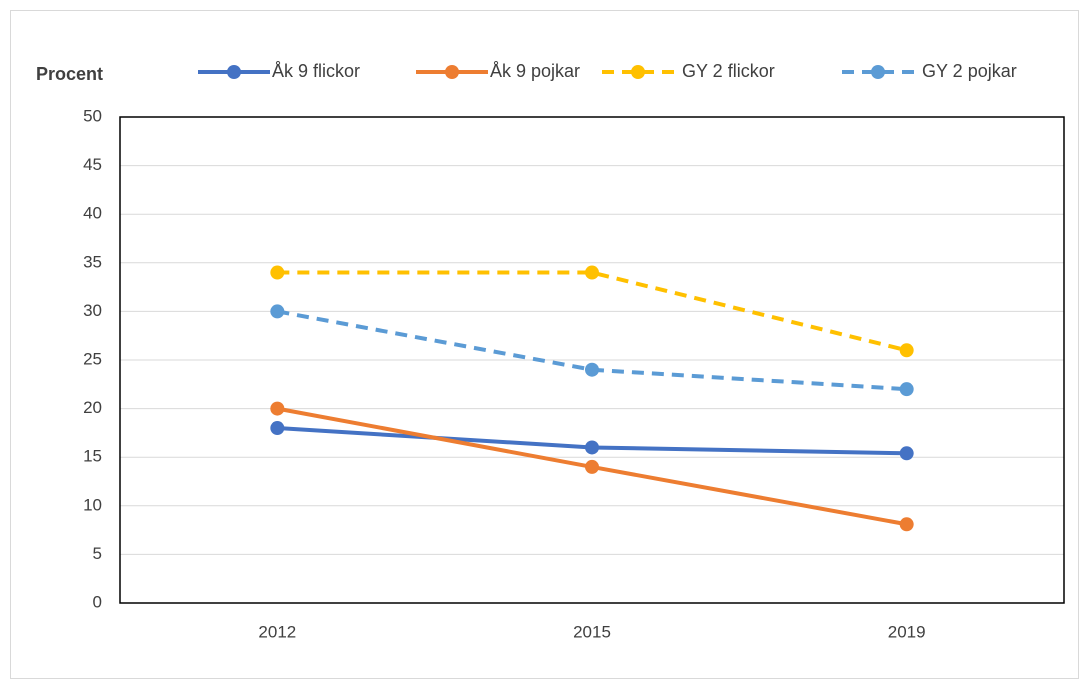 The height and width of the screenshot is (689, 1089). I want to click on y-tick-label: 30, so click(92, 310).